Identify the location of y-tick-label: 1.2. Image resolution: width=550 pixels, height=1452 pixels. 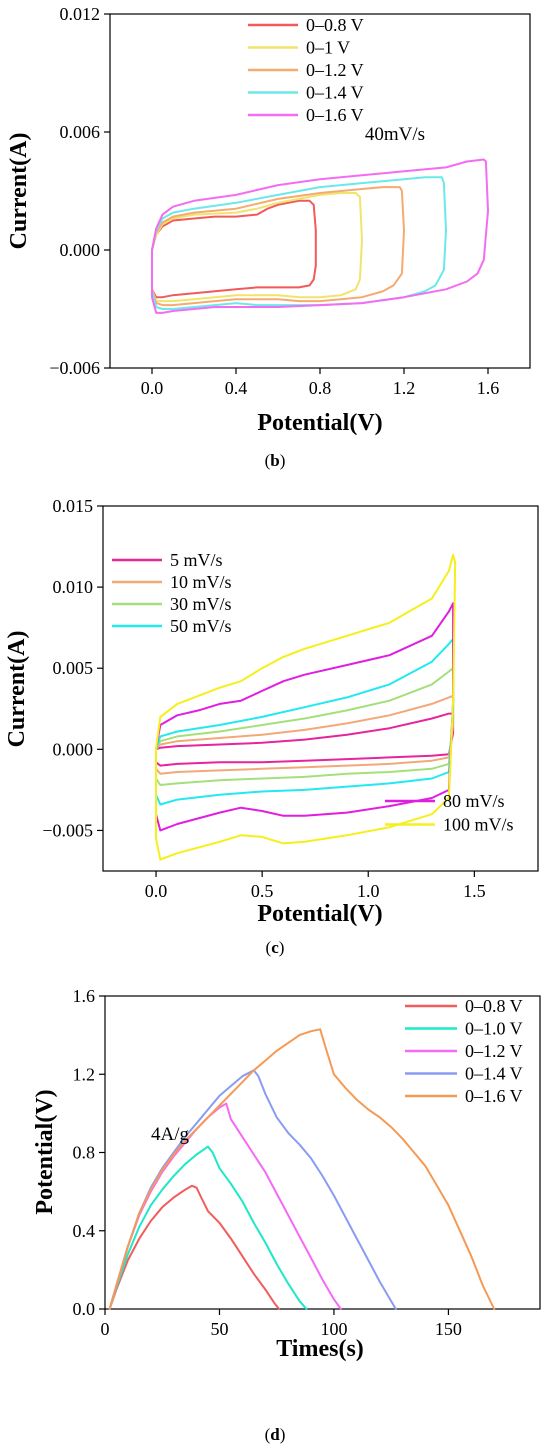
(84, 1074).